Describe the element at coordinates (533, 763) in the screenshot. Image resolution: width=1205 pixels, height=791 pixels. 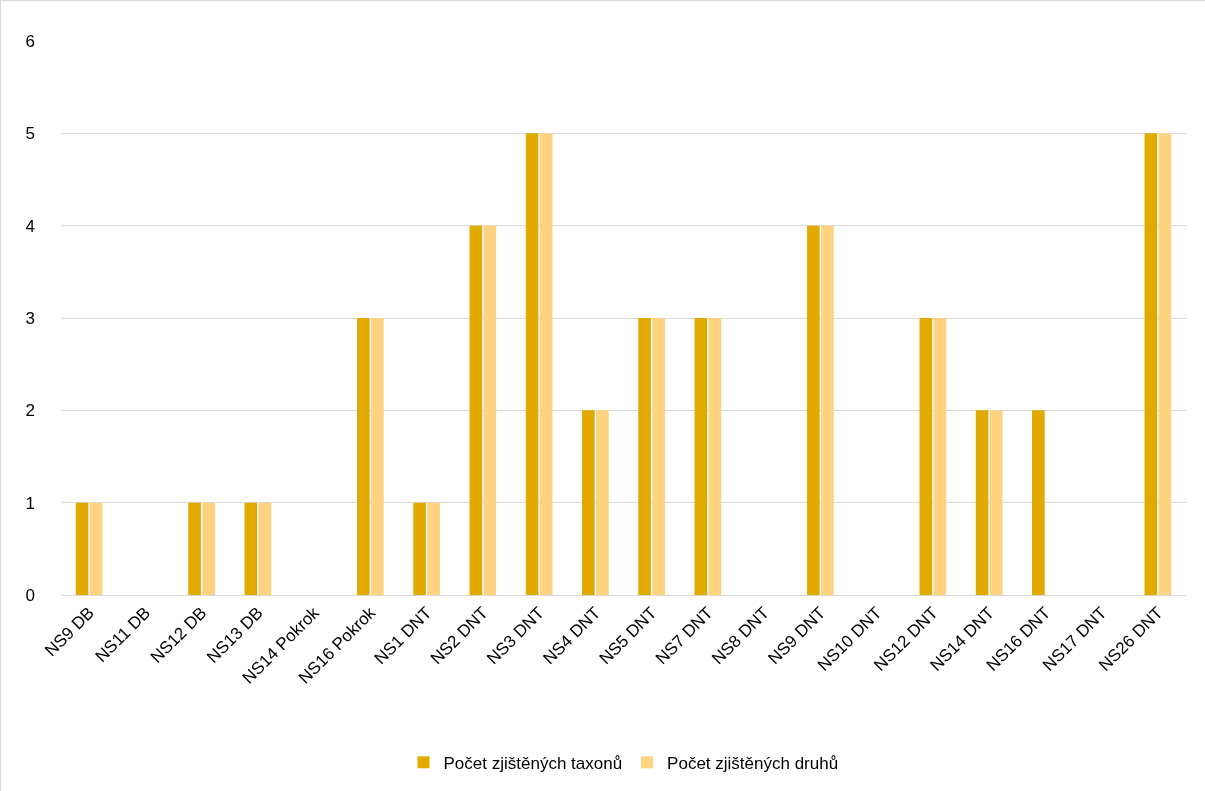
I see `legend-label: Počet zjištěných taxonů` at that location.